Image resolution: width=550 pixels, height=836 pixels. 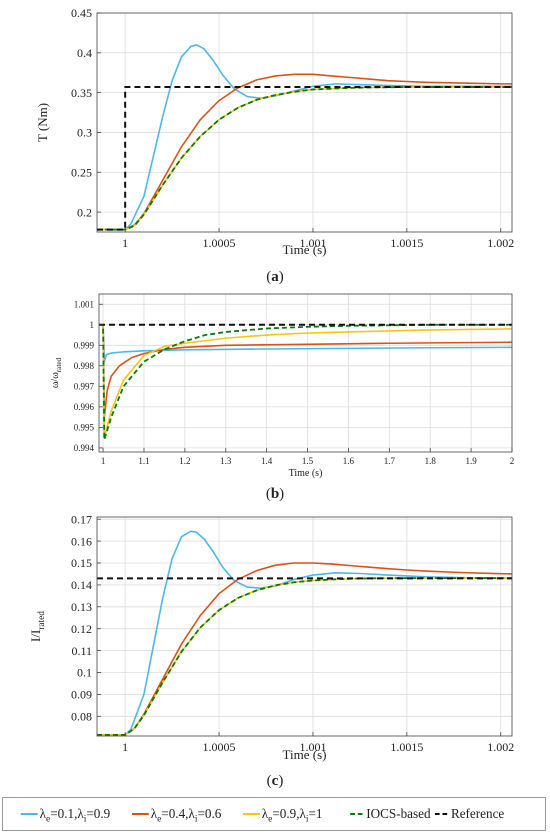 What do you see at coordinates (275, 494) in the screenshot?
I see `caption-b: (b)` at bounding box center [275, 494].